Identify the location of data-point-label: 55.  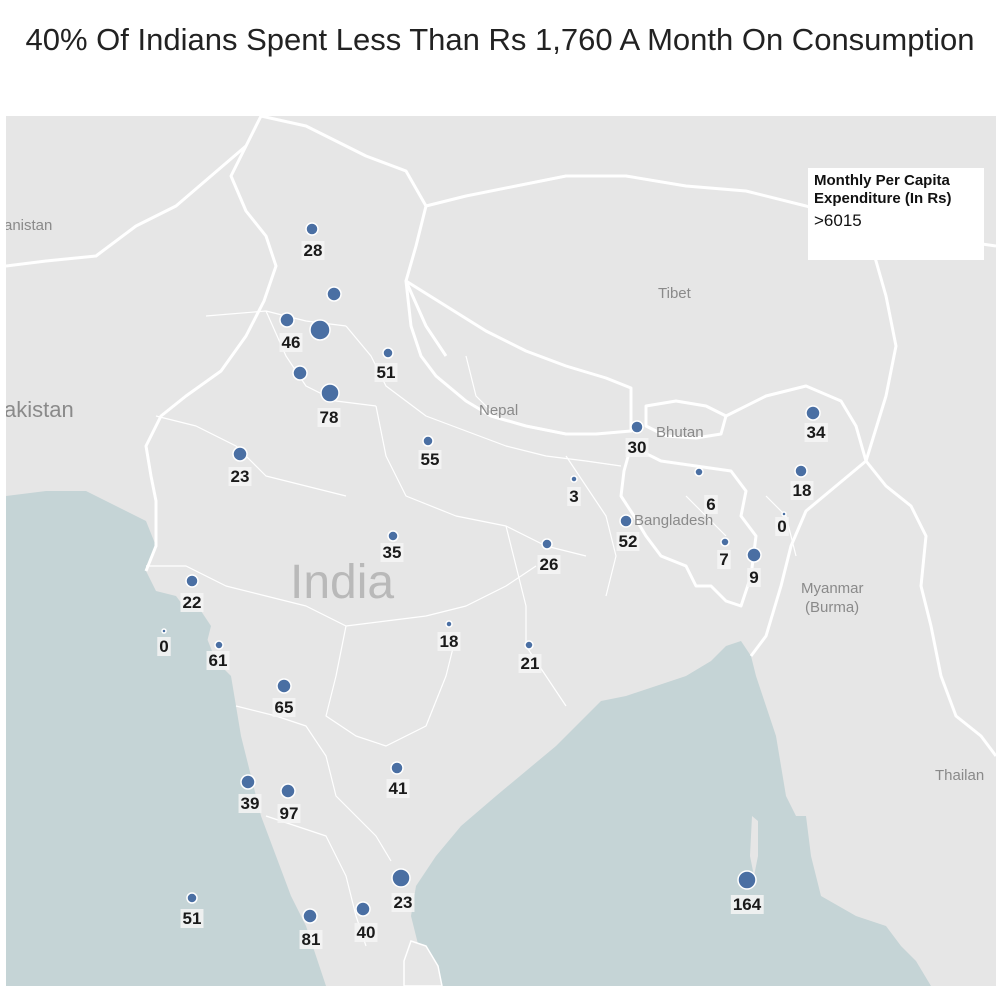
(430, 459).